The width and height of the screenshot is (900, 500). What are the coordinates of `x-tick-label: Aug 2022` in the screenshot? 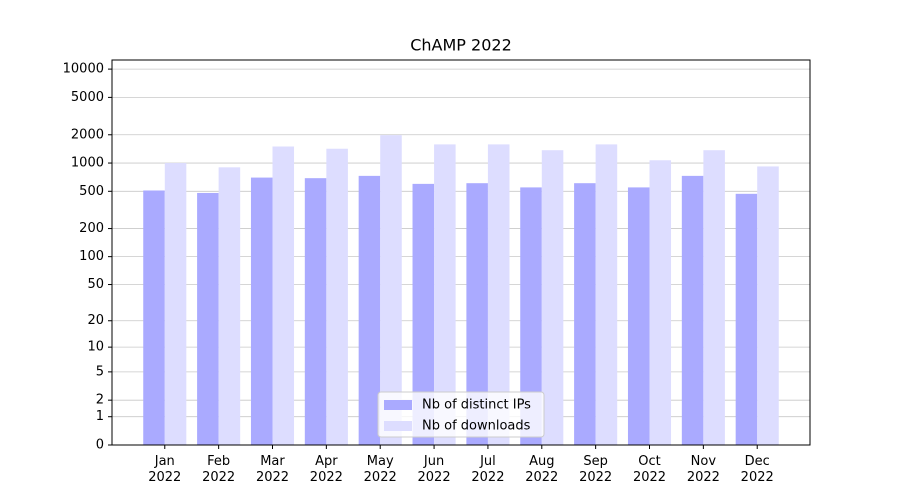 It's located at (541, 469).